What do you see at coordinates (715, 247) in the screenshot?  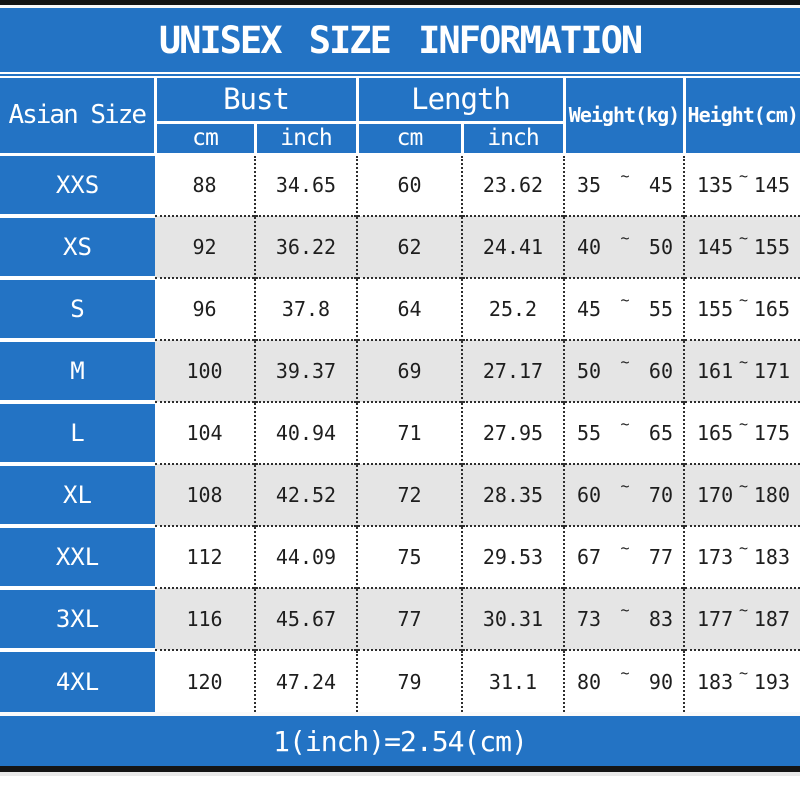 I see `height-min-value: 145` at bounding box center [715, 247].